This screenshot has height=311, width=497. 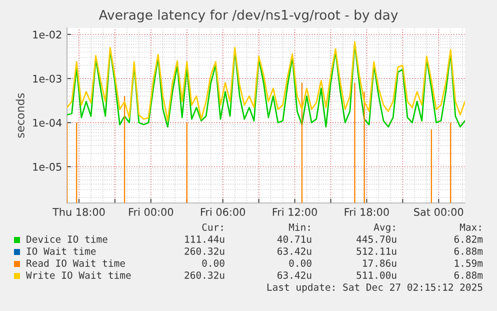 I want to click on x-tick-label: Fri 00:00, so click(x=151, y=212).